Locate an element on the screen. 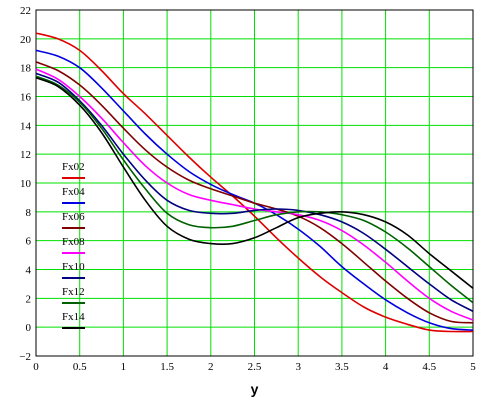  x-tick-label: 2.5 is located at coordinates (255, 367).